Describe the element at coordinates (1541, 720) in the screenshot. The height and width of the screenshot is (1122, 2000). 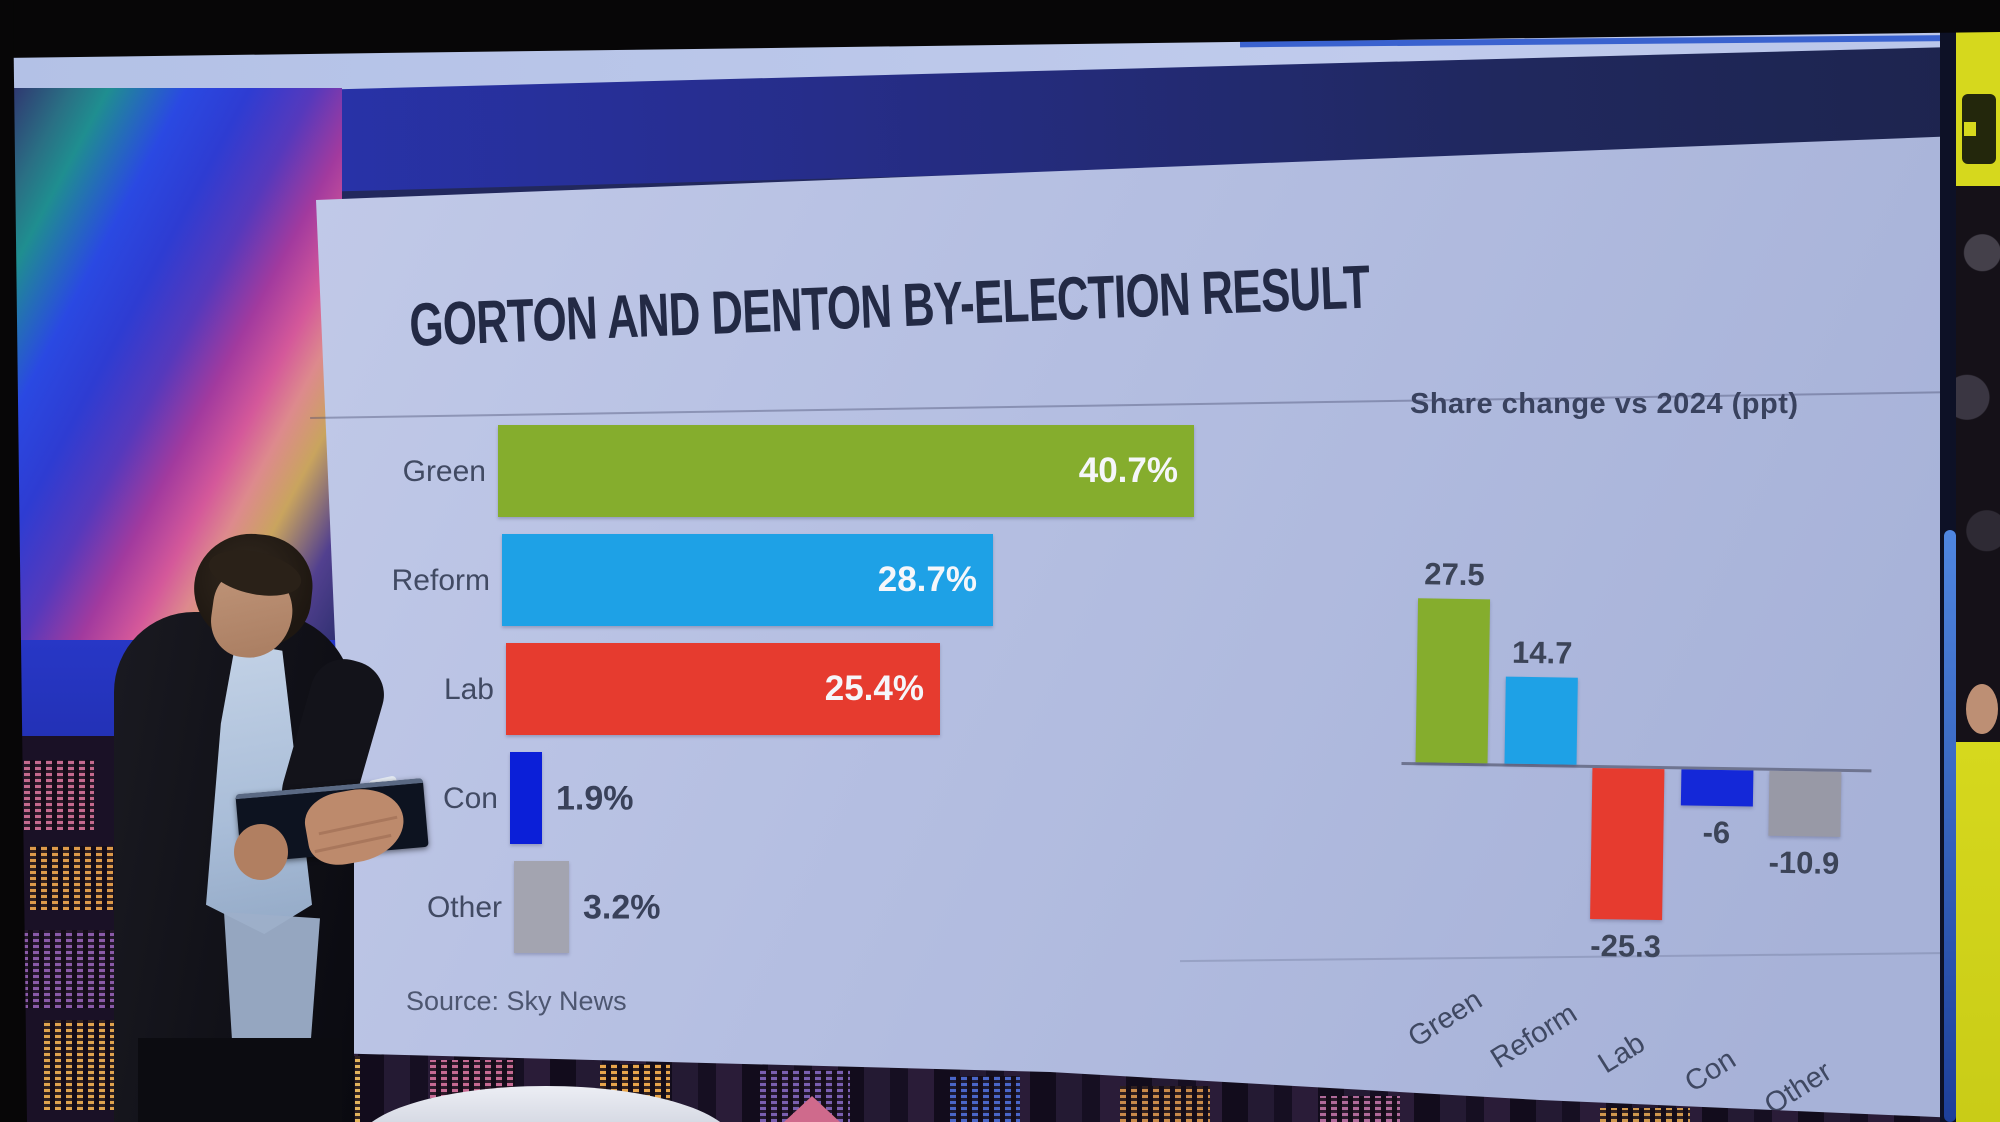
I see `share-change-bar-reform` at that location.